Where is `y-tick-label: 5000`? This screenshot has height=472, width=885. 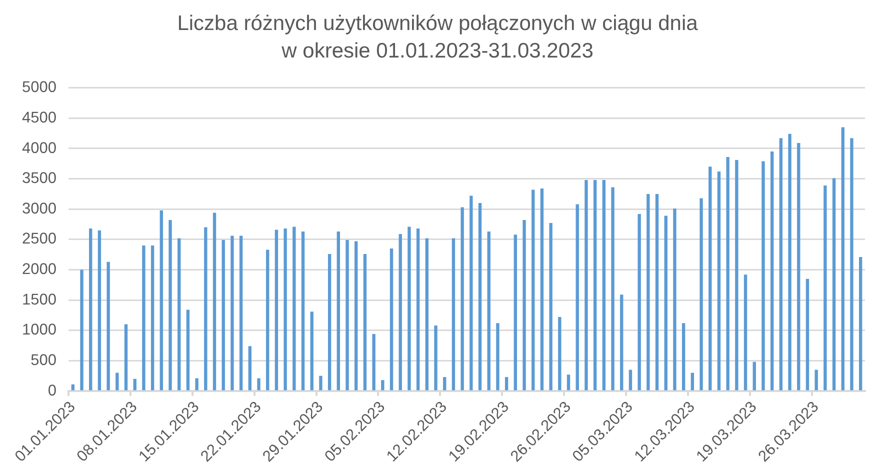
y-tick-label: 5000 is located at coordinates (39, 87).